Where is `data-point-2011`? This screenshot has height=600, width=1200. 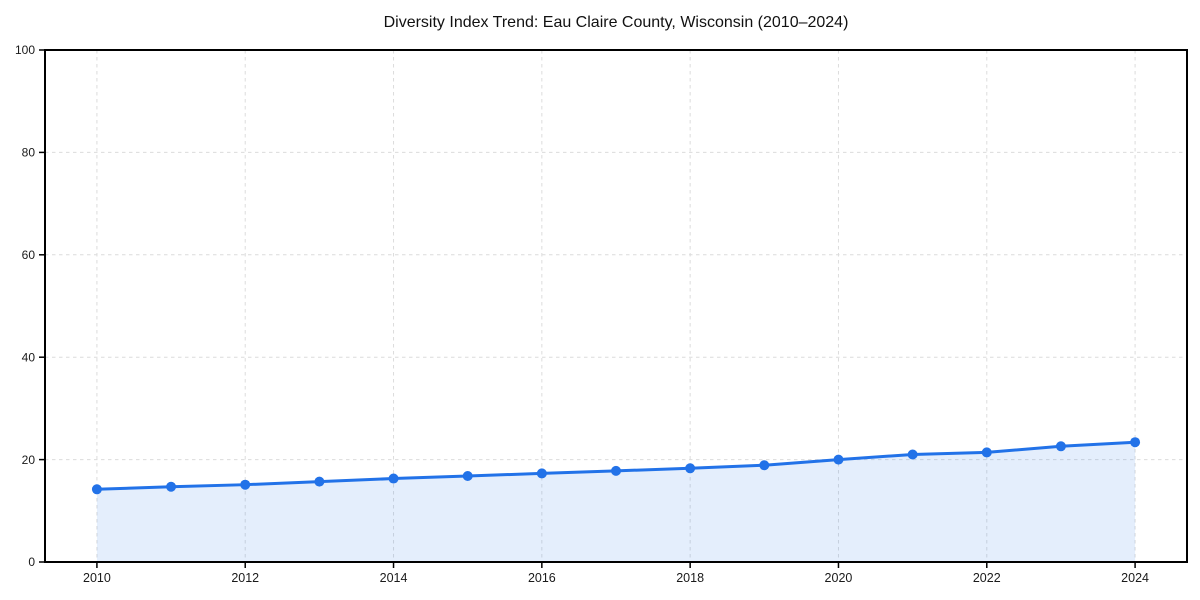 data-point-2011 is located at coordinates (171, 486).